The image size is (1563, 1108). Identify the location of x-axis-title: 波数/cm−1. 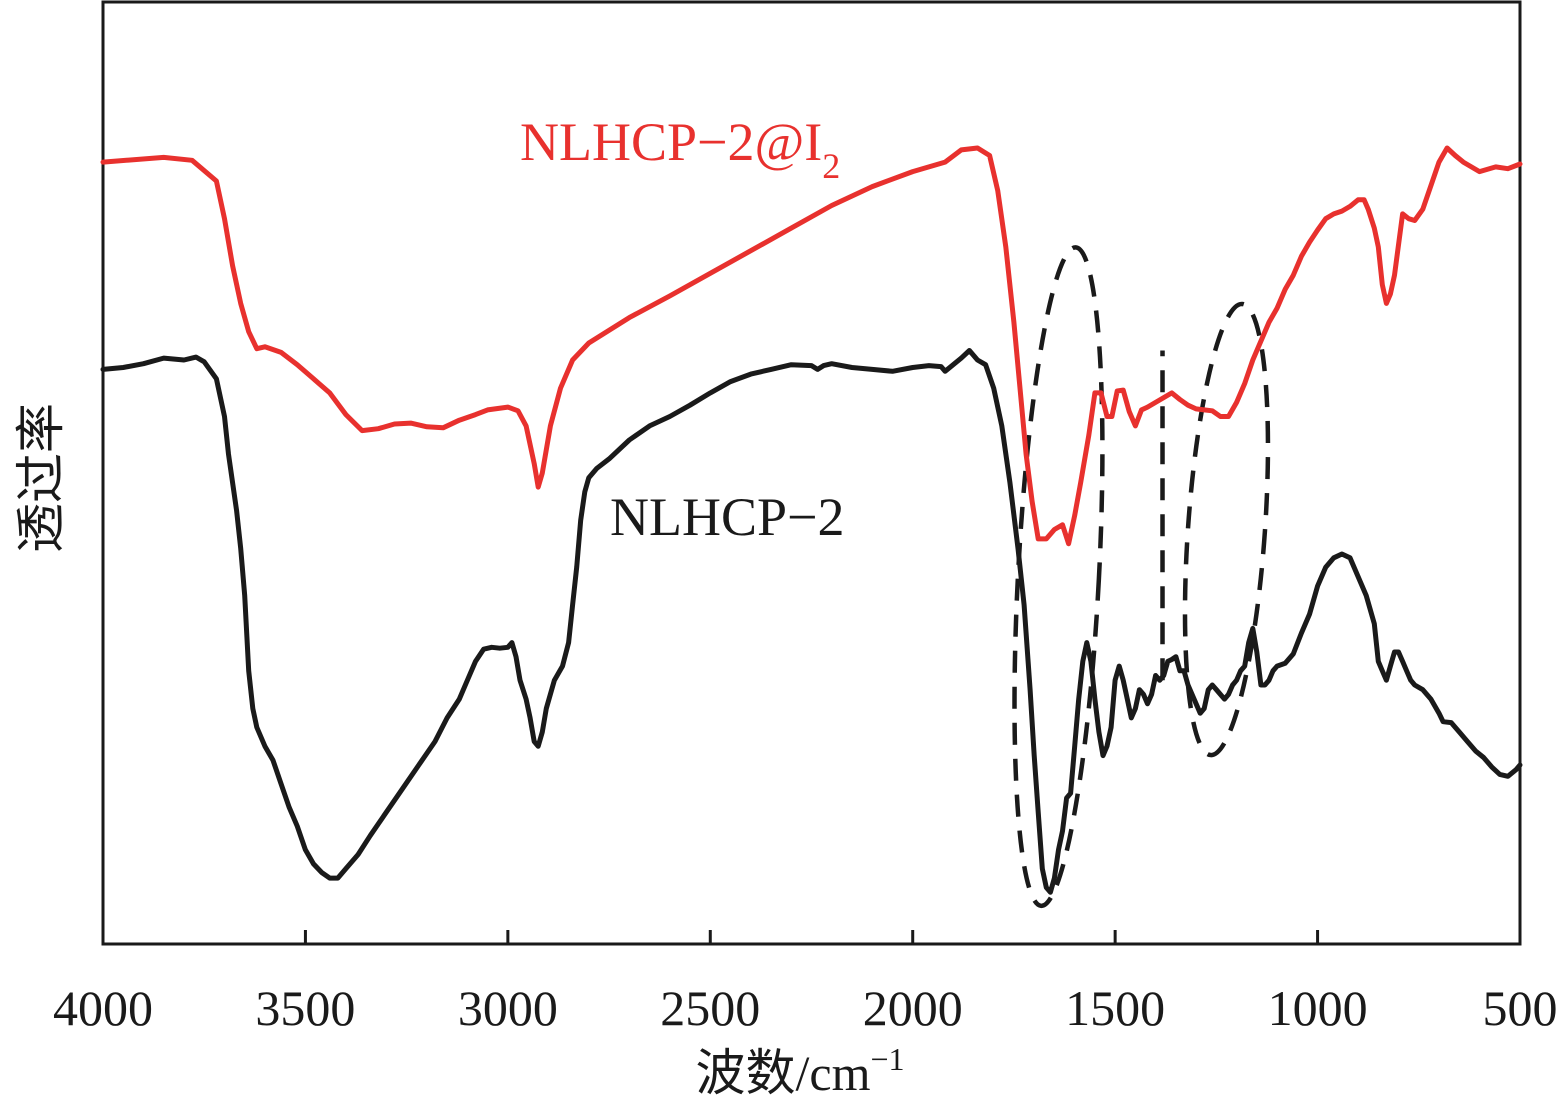
(799, 1071).